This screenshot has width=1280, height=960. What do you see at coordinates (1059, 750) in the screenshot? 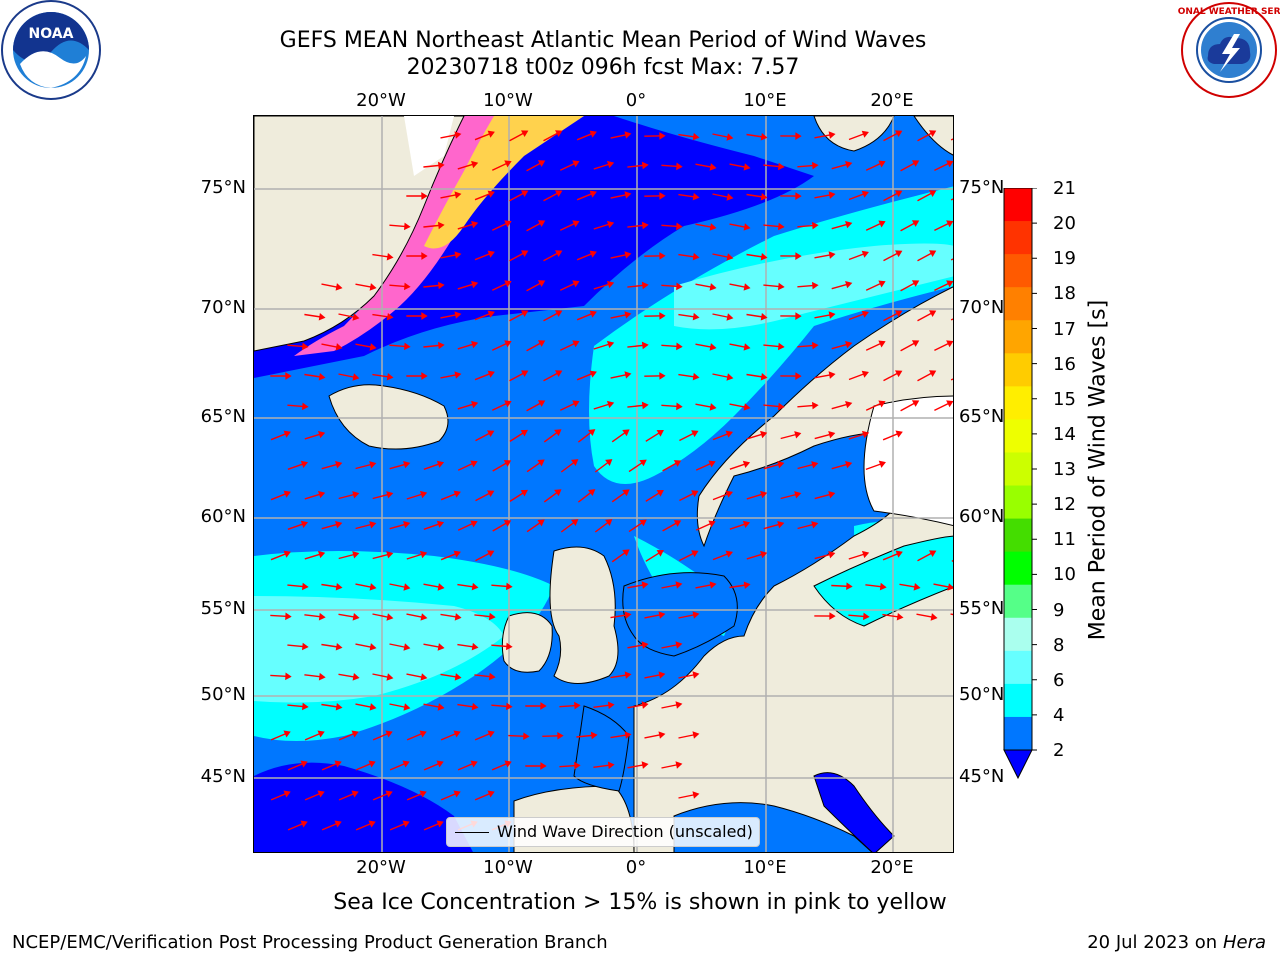
I see `colorbar-tick-label: 2` at bounding box center [1059, 750].